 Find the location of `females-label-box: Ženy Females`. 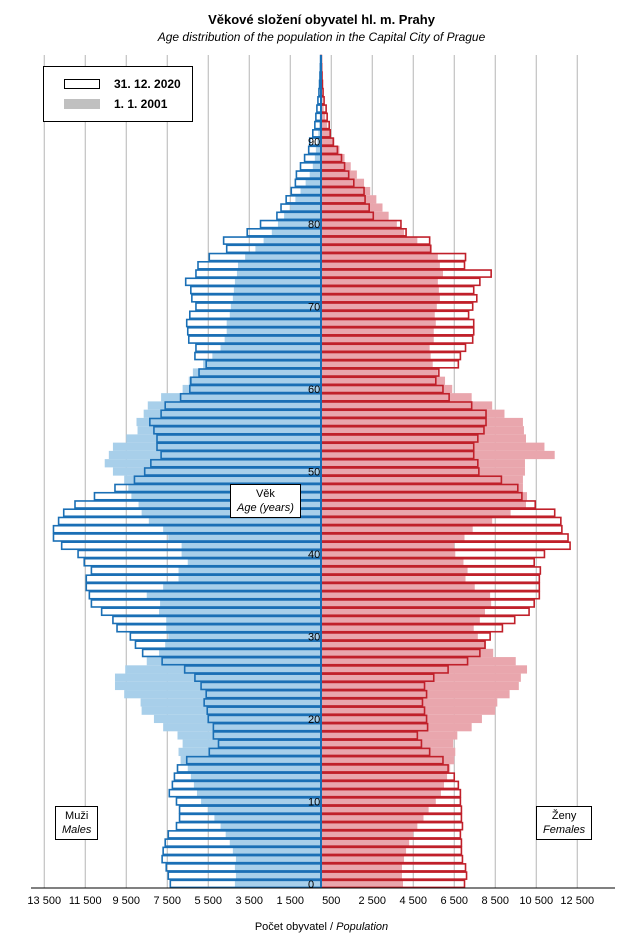

females-label-box: Ženy Females is located at coordinates (564, 823).